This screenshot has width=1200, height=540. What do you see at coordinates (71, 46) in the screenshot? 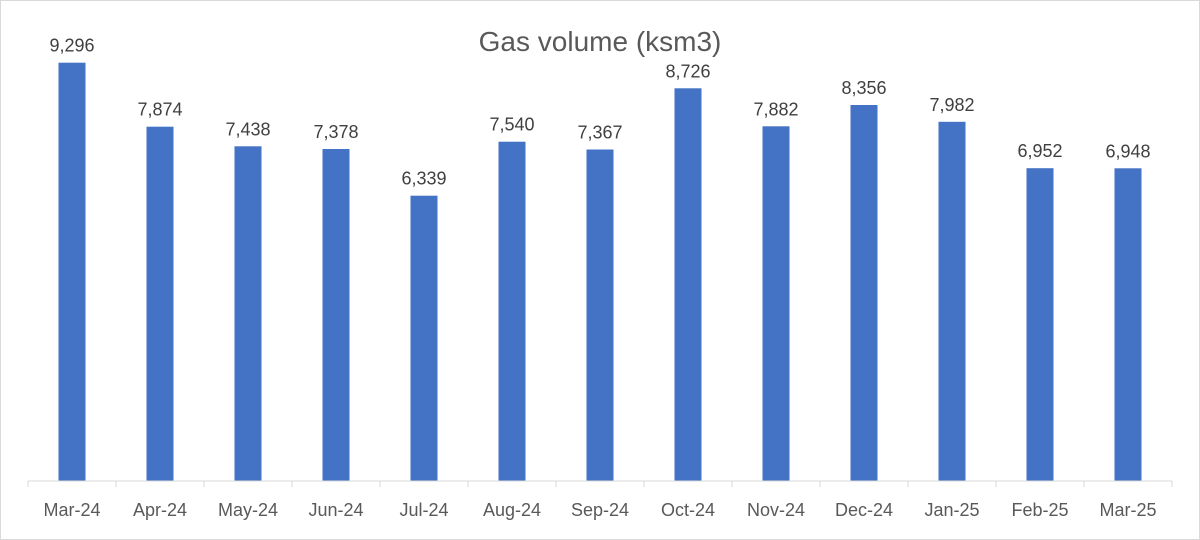
I see `data-label: 9,296` at bounding box center [71, 46].